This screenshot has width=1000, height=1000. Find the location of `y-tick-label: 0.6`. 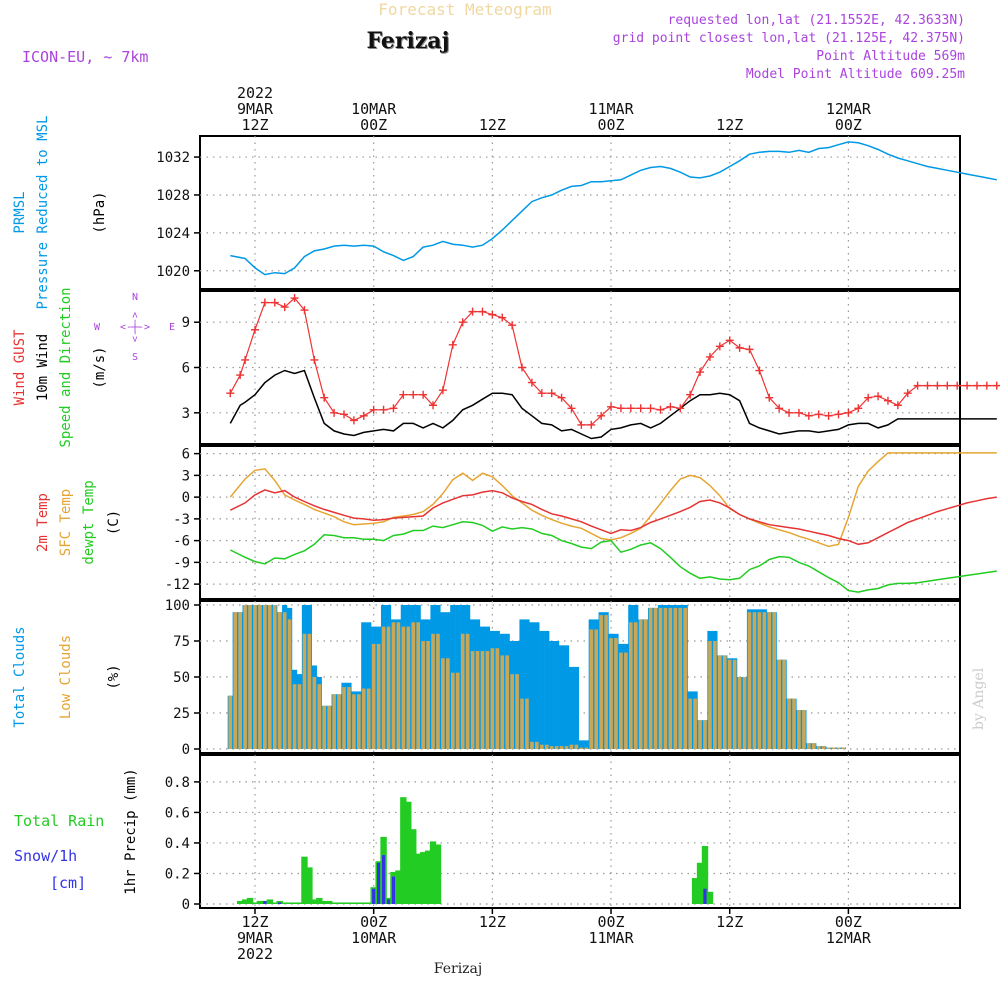

y-tick-label: 0.6 is located at coordinates (177, 813).